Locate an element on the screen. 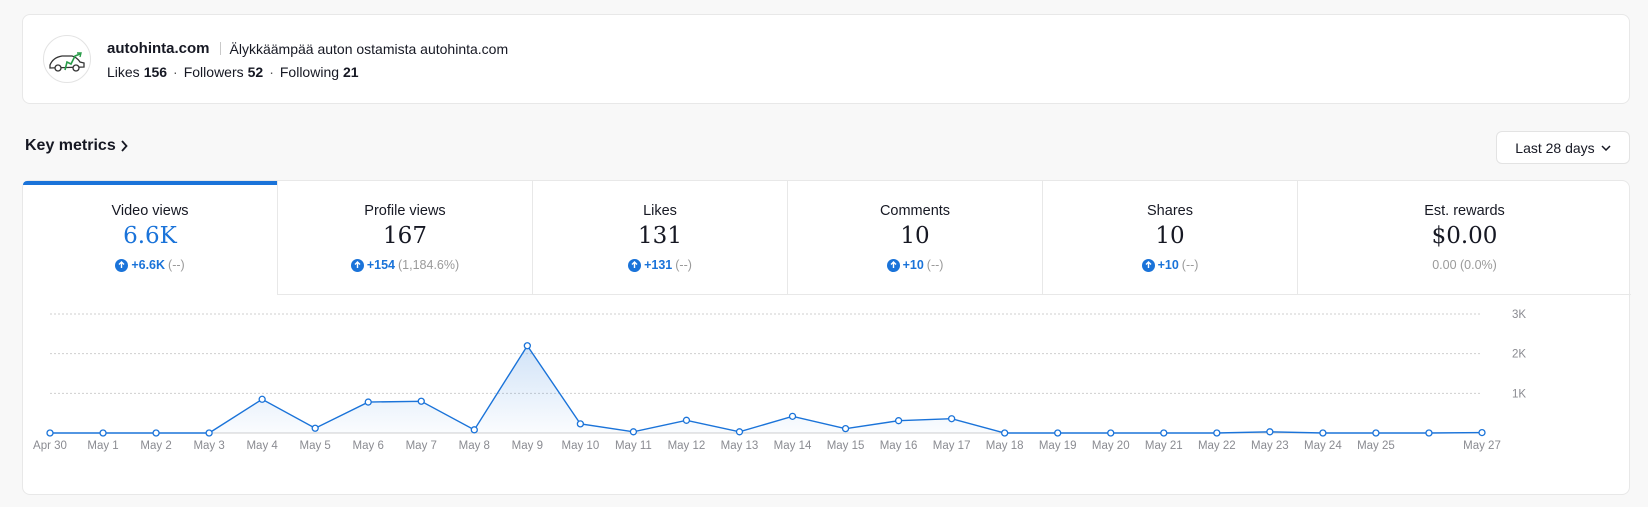 This screenshot has height=507, width=1648. avatar is located at coordinates (67, 59).